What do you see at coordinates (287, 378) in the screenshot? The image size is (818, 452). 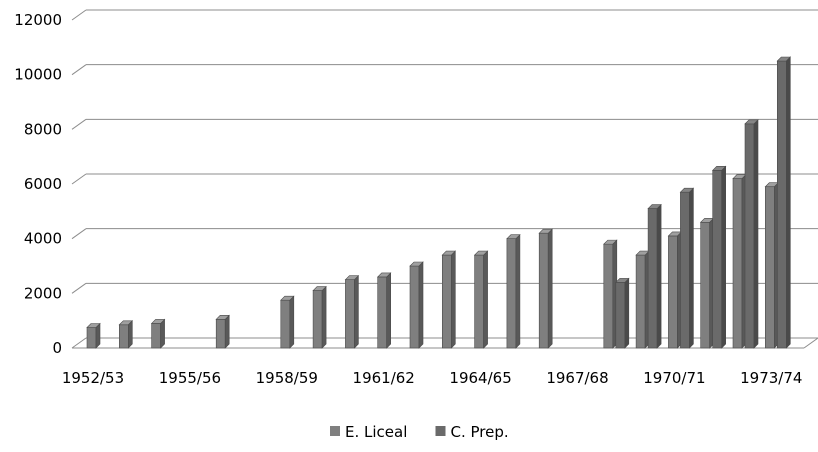 I see `x-tick-label: 1958/59` at bounding box center [287, 378].